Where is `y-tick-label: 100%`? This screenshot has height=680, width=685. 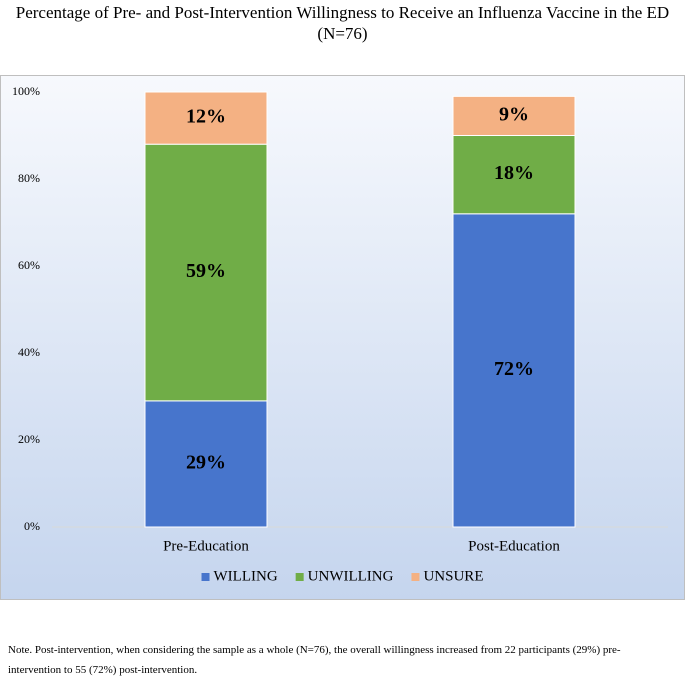
y-tick-label: 100% is located at coordinates (26, 91).